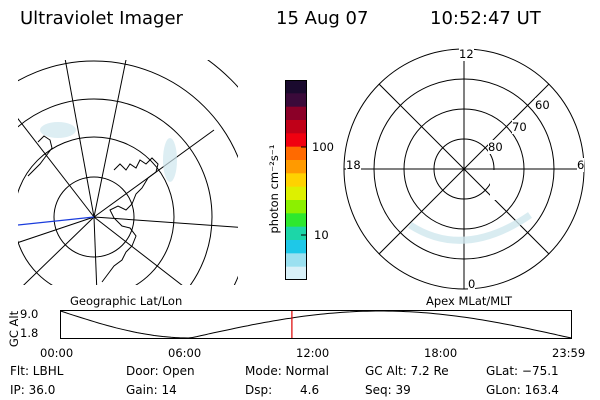 This screenshot has width=600, height=400. Describe the element at coordinates (185, 353) in the screenshot. I see `alt-xtick-0600: 06:00` at that location.